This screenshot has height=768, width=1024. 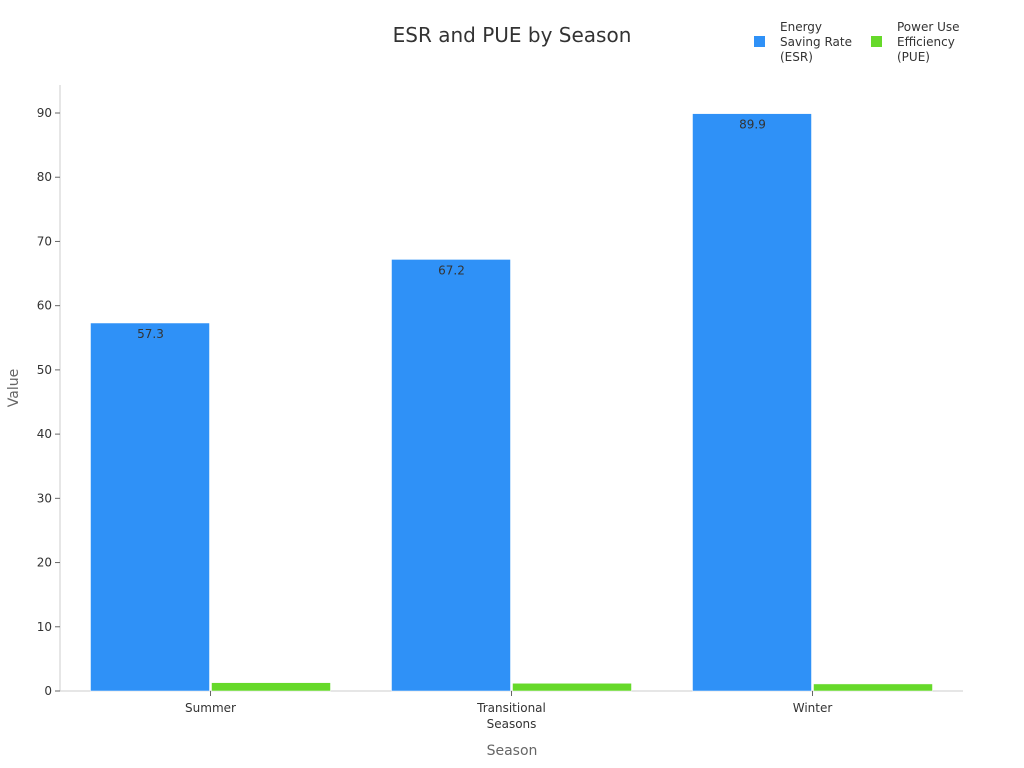 What do you see at coordinates (14, 388) in the screenshot?
I see `y-axis-label: Value` at bounding box center [14, 388].